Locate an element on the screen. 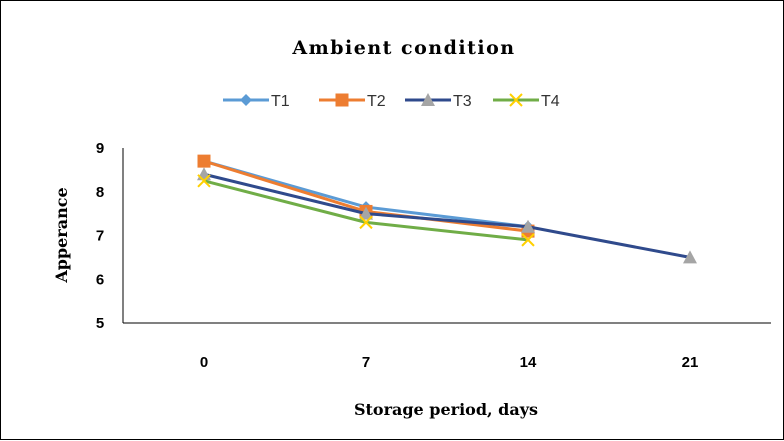 The image size is (784, 441). y-tick-label: 7 is located at coordinates (100, 236).